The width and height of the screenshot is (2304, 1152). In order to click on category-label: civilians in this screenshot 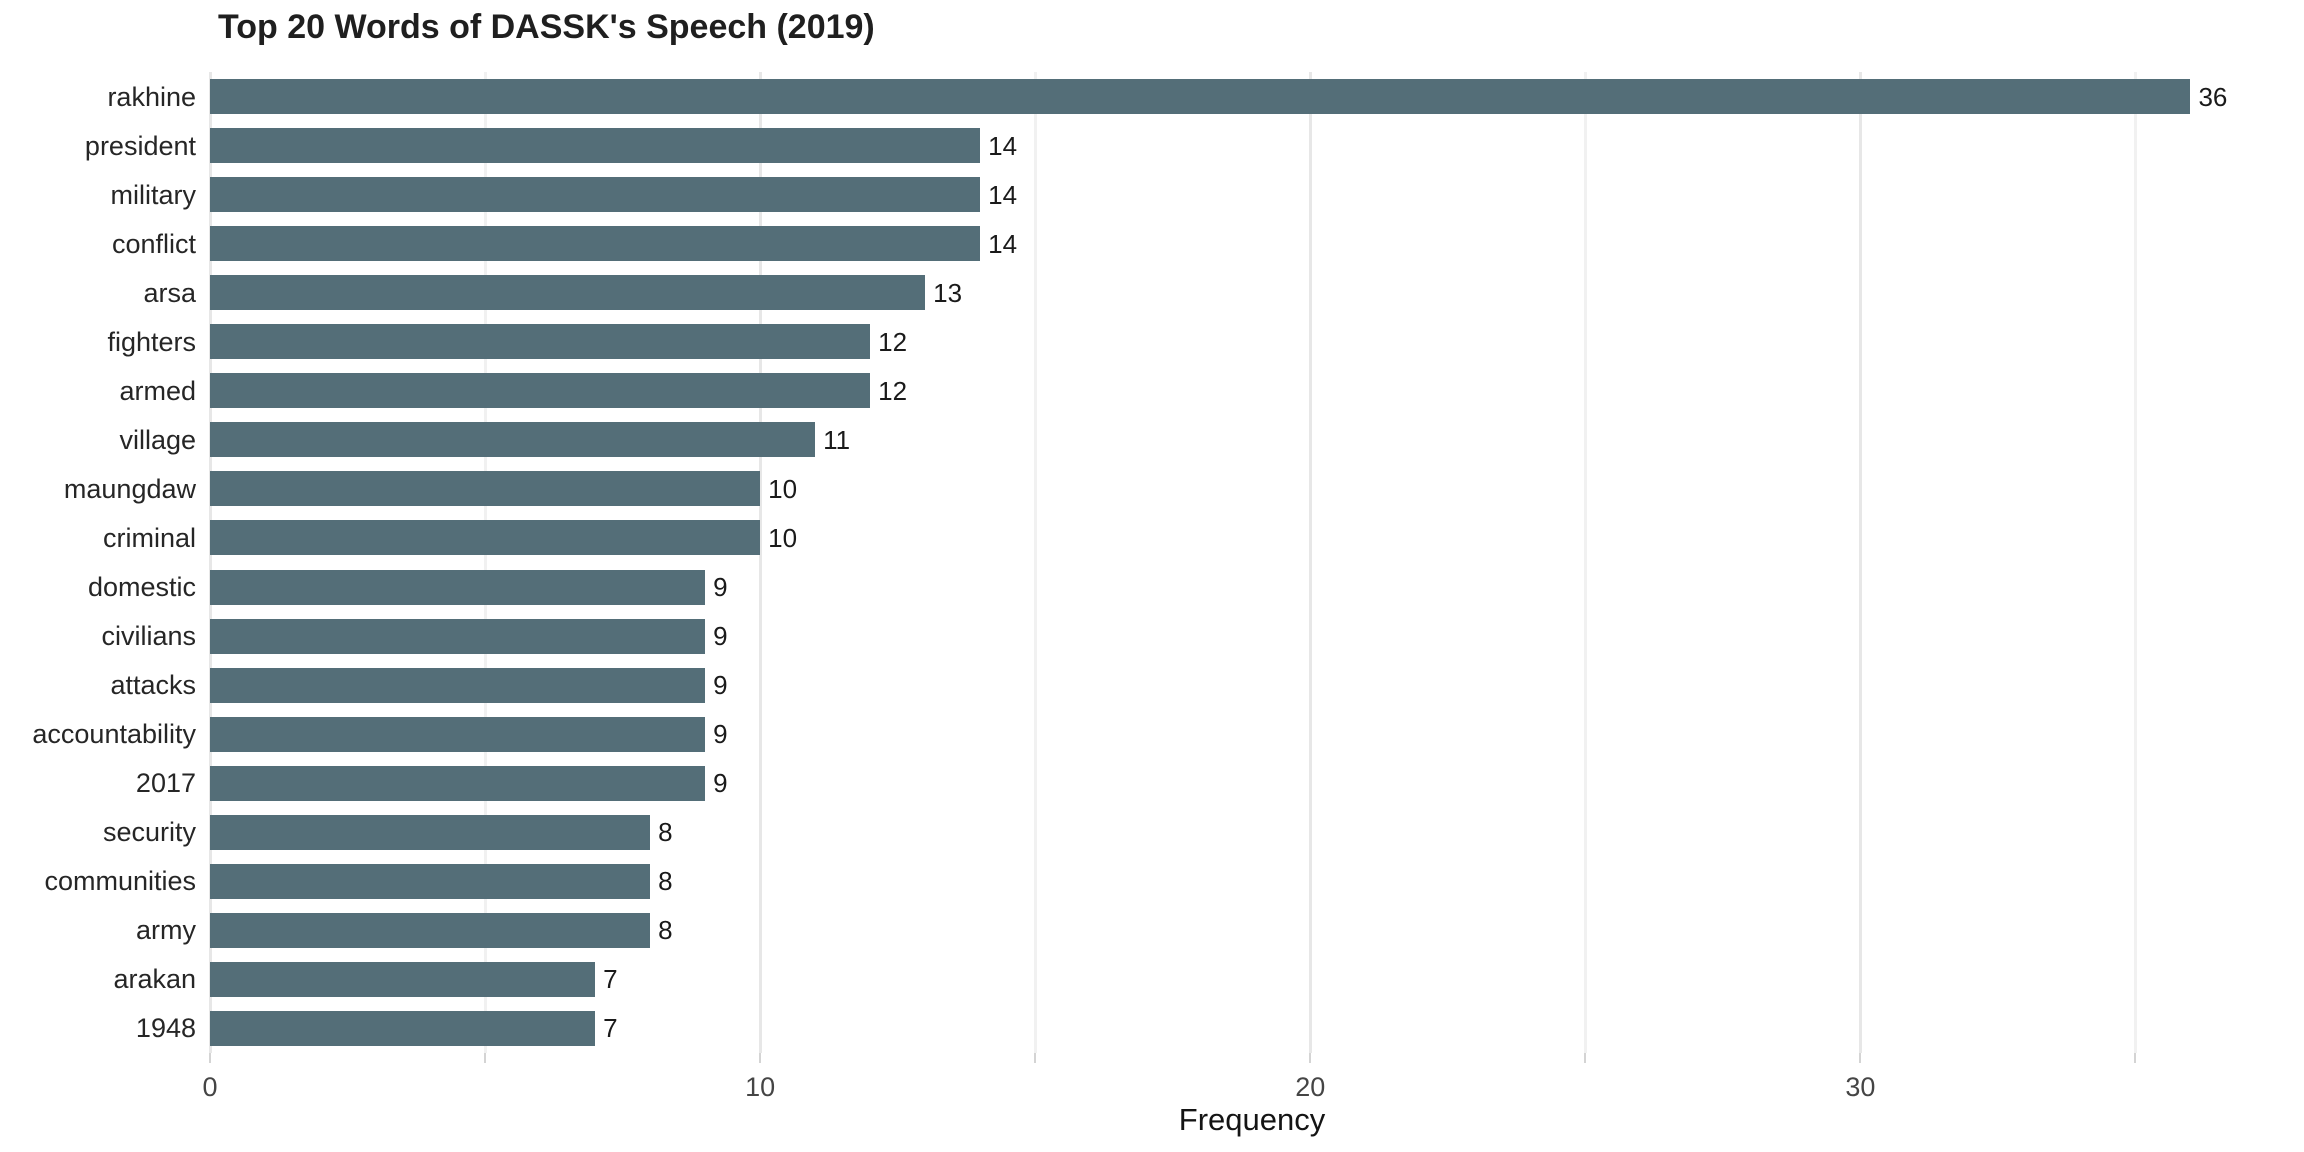, I will do `click(148, 636)`.